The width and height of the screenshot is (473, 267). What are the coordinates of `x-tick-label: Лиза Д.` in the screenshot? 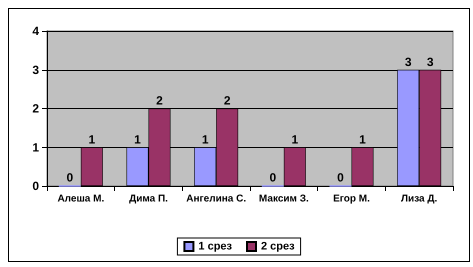 It's located at (419, 199).